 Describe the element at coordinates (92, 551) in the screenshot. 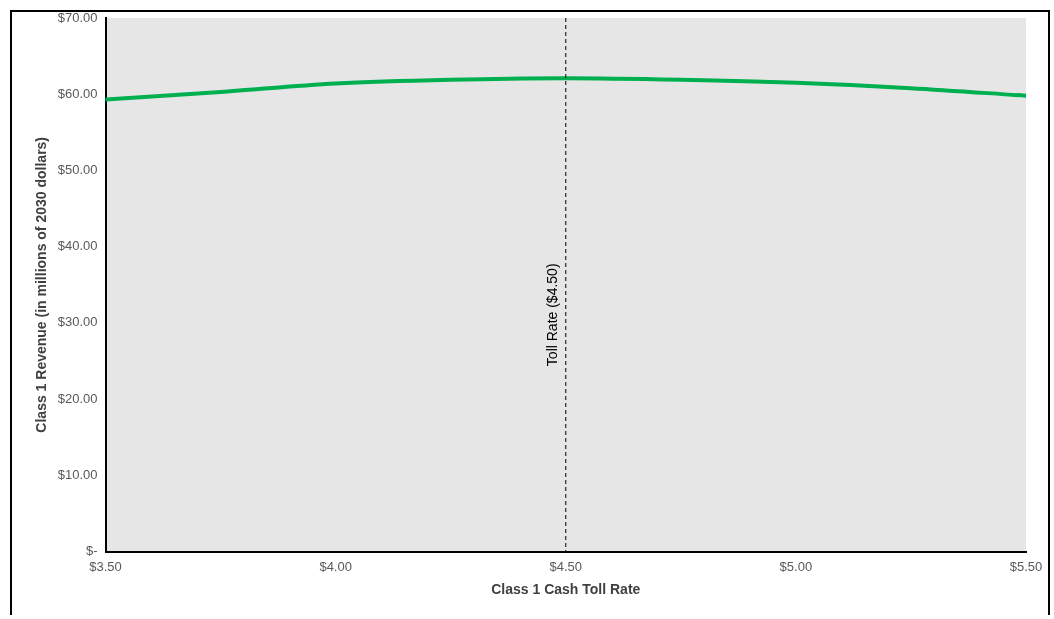

I see `y-tick-label: $-` at that location.